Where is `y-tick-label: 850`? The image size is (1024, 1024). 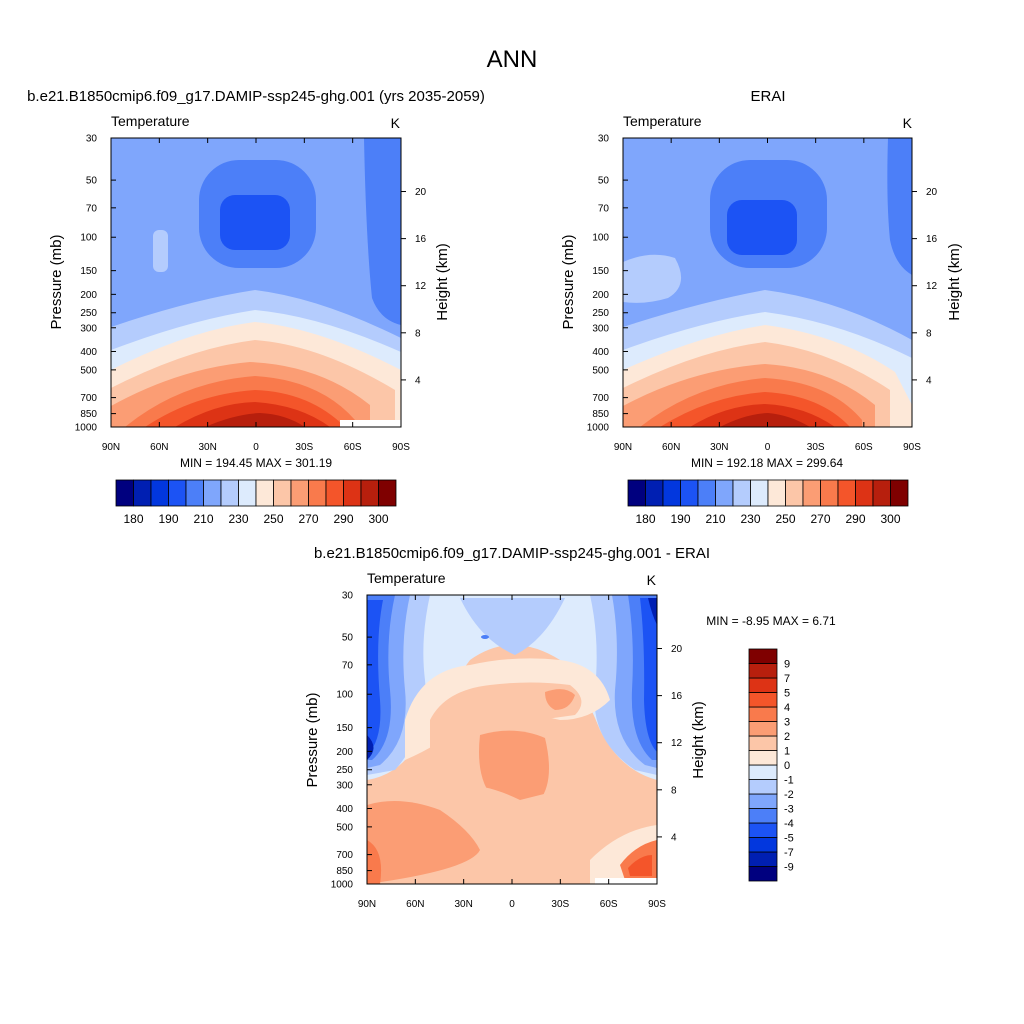 y-tick-label: 850 is located at coordinates (600, 414).